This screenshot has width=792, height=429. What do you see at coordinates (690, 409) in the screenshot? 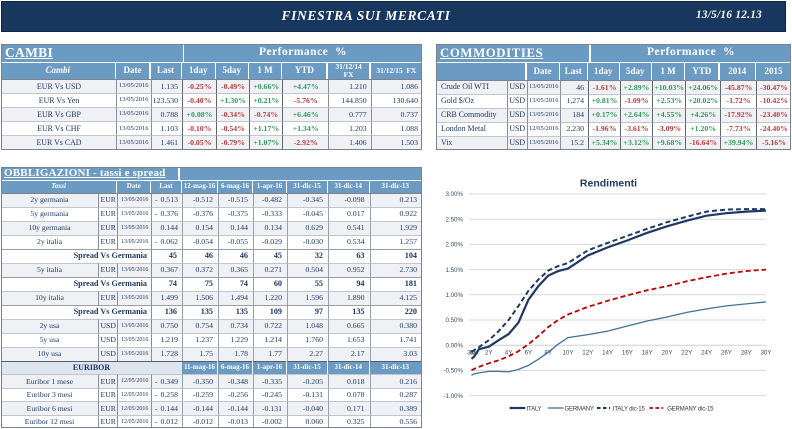
I see `svg-text: GERMANY dic-15` at bounding box center [690, 409].